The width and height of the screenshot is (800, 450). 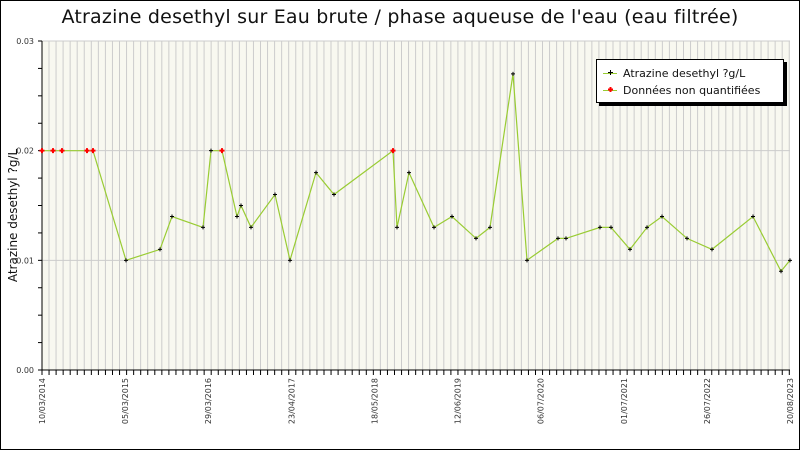 What do you see at coordinates (291, 401) in the screenshot?
I see `x-tick-label: 23/04/2017` at bounding box center [291, 401].